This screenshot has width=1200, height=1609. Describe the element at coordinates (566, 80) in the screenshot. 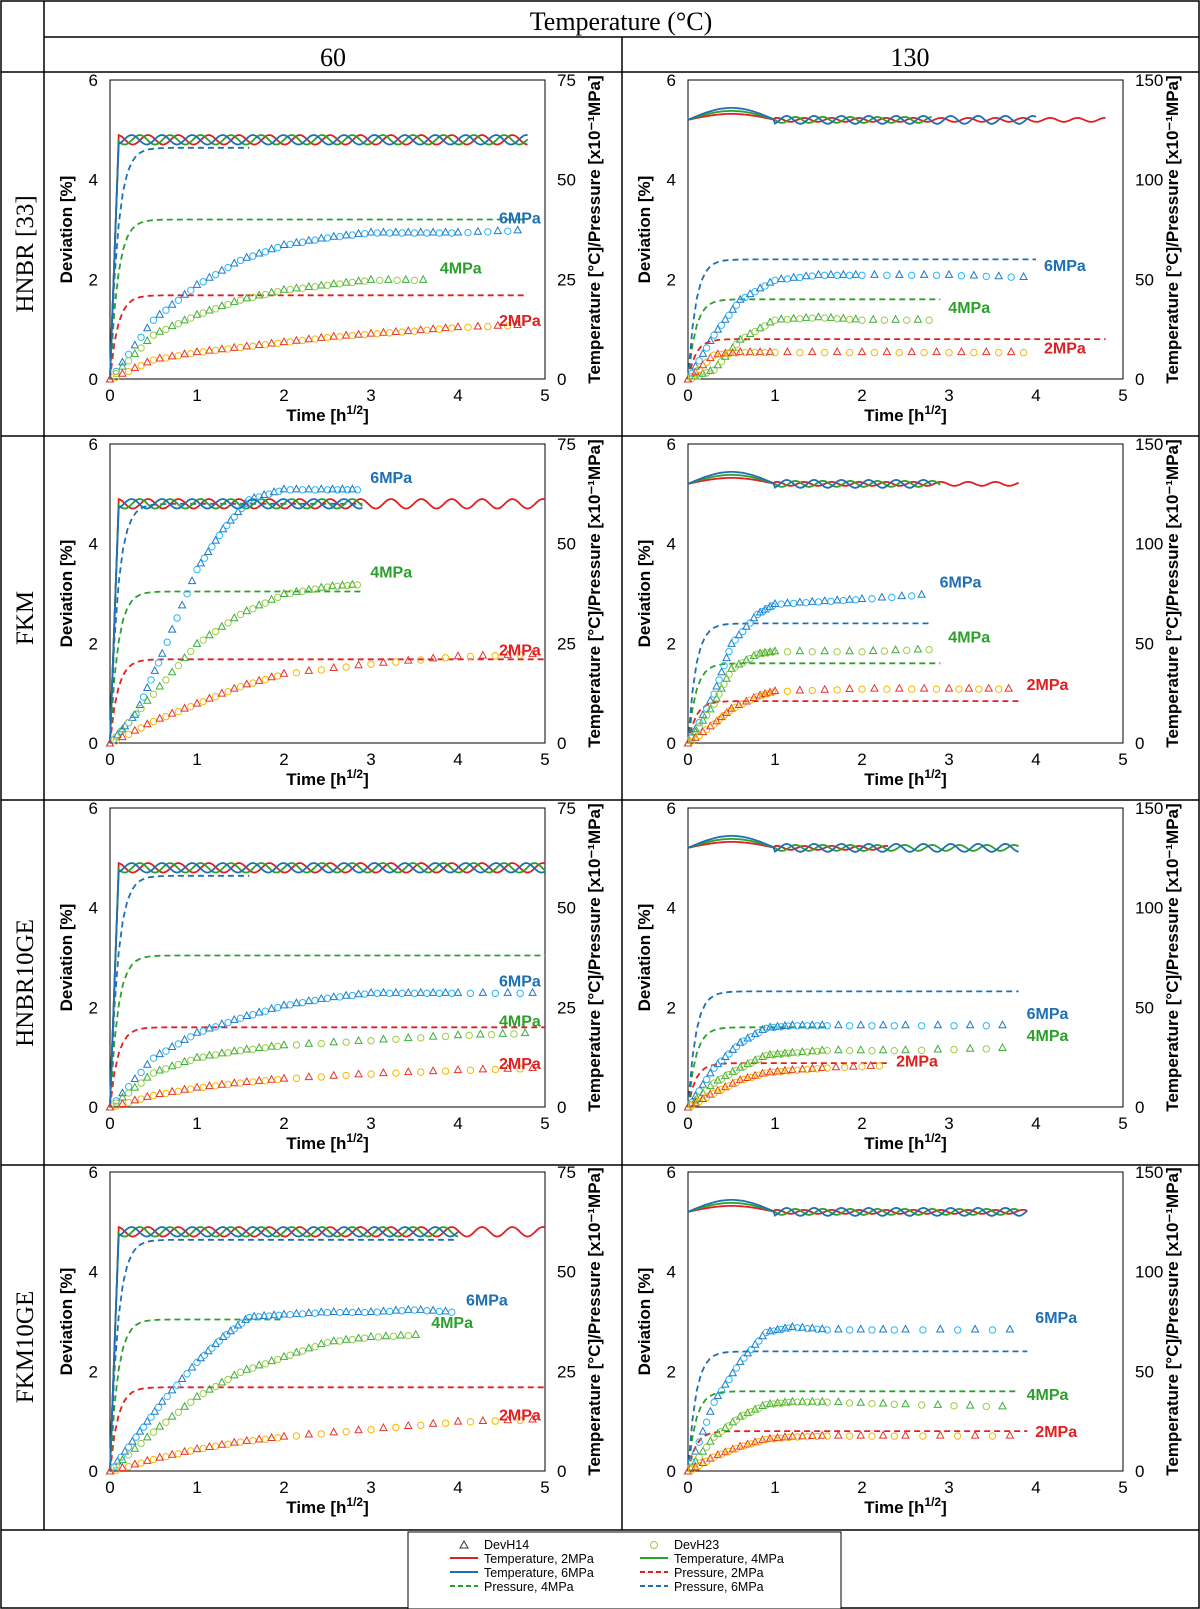

I see `y2-tick-label: 75` at that location.